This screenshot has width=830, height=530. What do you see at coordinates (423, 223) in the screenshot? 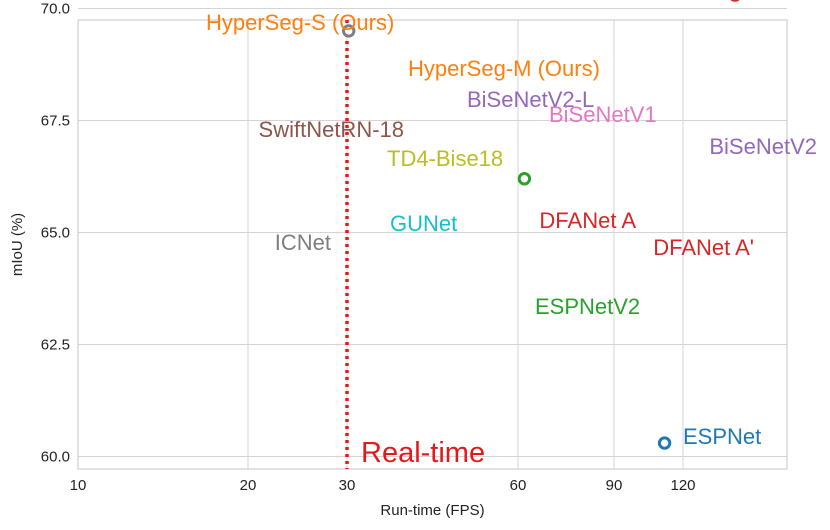
I see `point-label: GUNet` at bounding box center [423, 223].